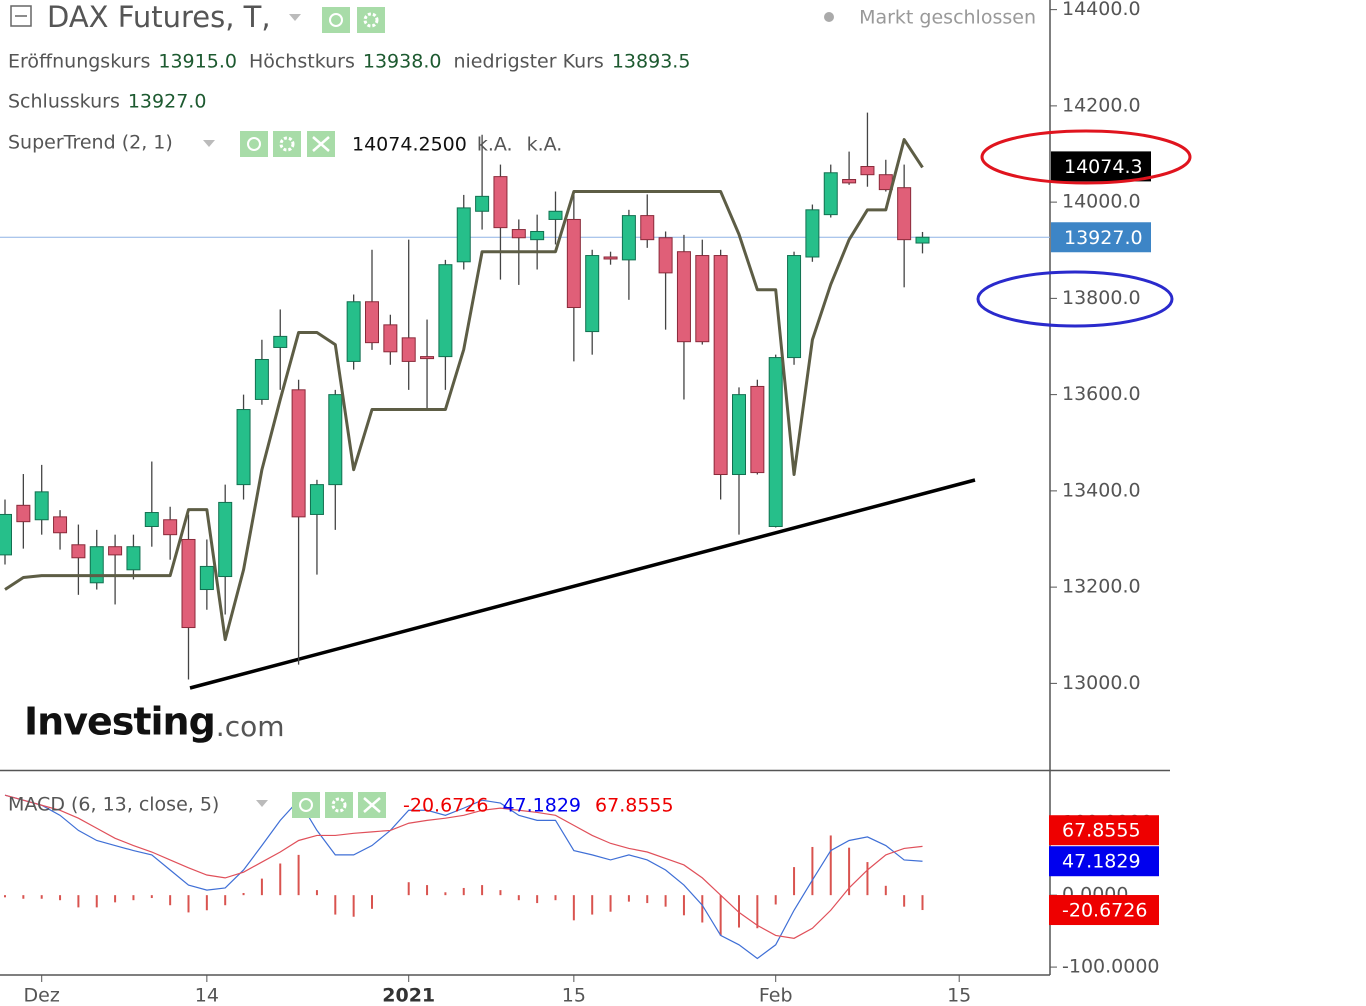 This screenshot has height=1006, width=1366. Describe the element at coordinates (1101, 10) in the screenshot. I see `y-tick-label: 14400.0` at that location.